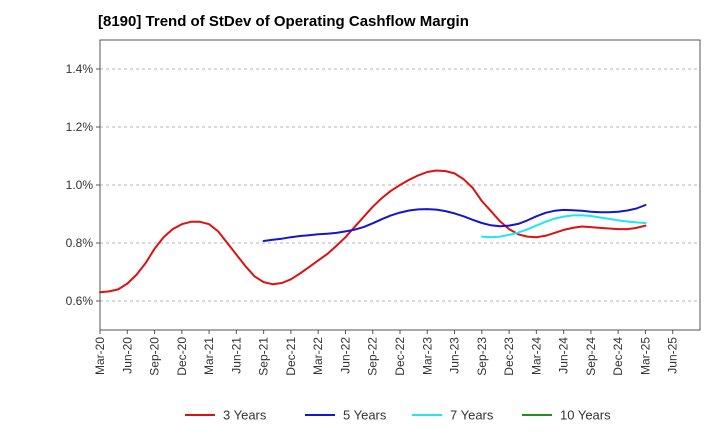  I want to click on legend-label: 3 Years, so click(245, 415).